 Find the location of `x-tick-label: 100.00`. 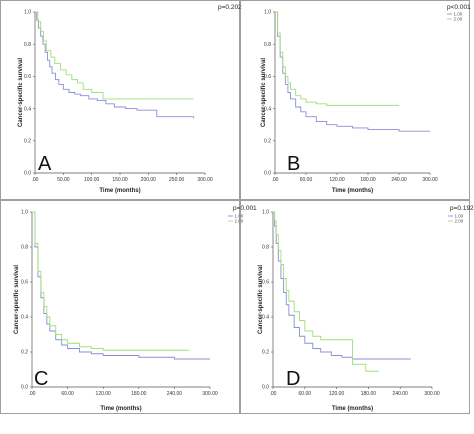

x-tick-label: 100.00 is located at coordinates (92, 180).